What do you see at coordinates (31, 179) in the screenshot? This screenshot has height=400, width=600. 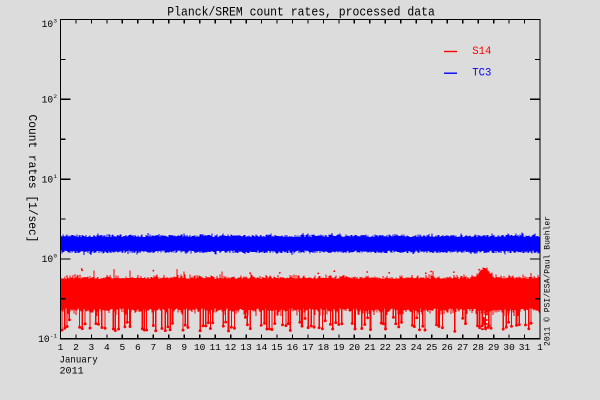 I see `svg-text: Count rates [1/sec]` at bounding box center [31, 179].